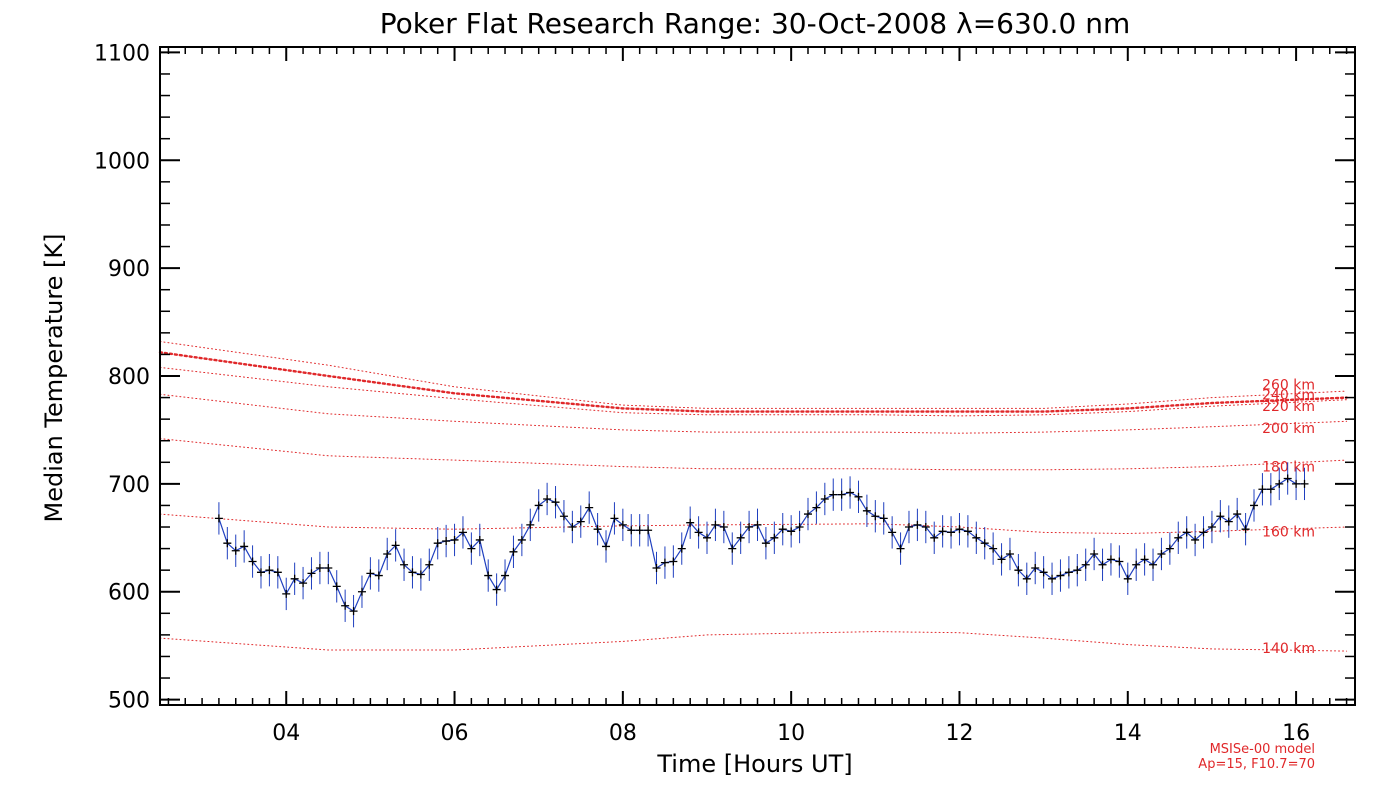  I want to click on y-tick-label: 500, so click(129, 701).